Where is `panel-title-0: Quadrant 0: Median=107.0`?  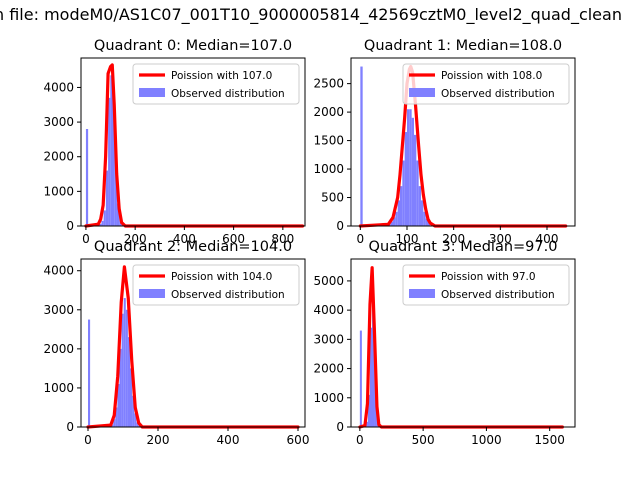 panel-title-0: Quadrant 0: Median=107.0 is located at coordinates (193, 46).